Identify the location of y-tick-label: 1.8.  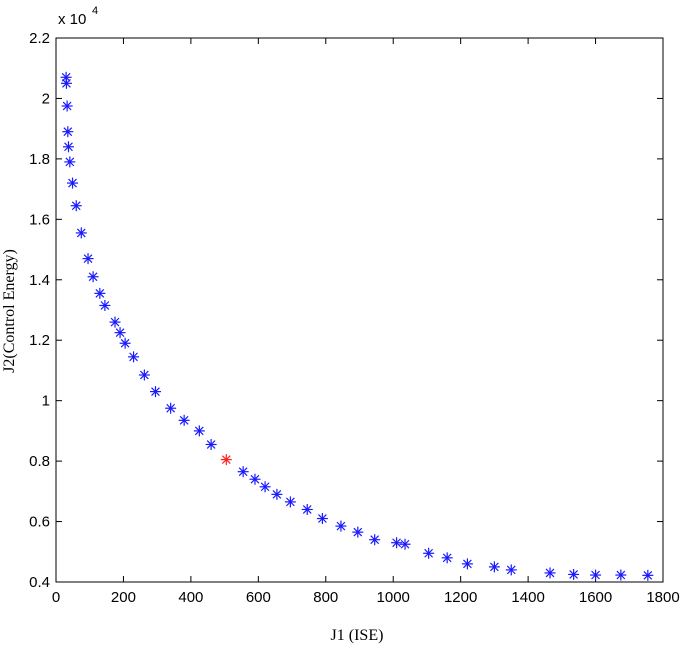
(39, 159).